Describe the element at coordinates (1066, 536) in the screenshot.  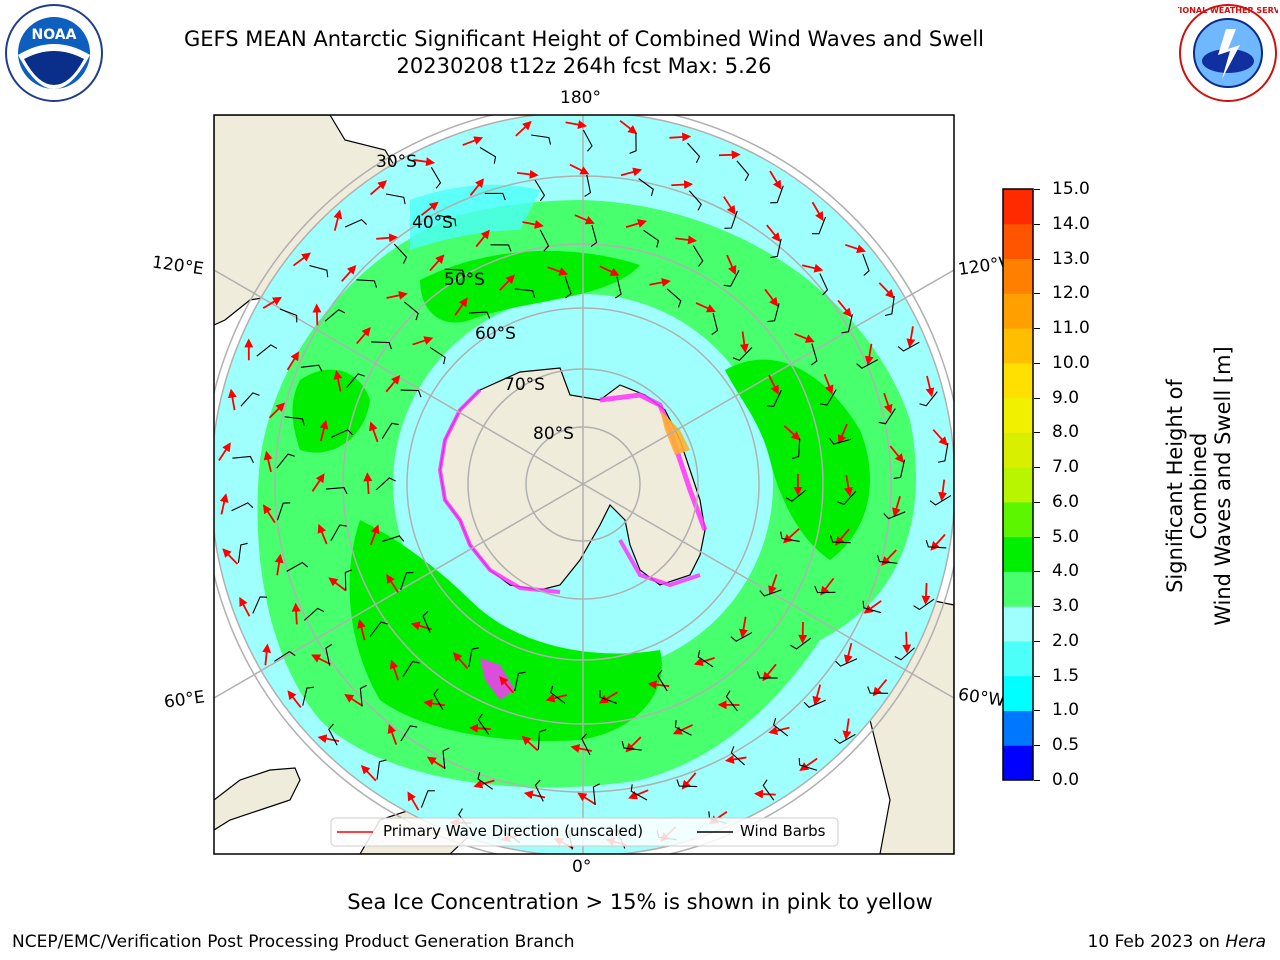
I see `colorbar-tick-label: 5.0` at that location.